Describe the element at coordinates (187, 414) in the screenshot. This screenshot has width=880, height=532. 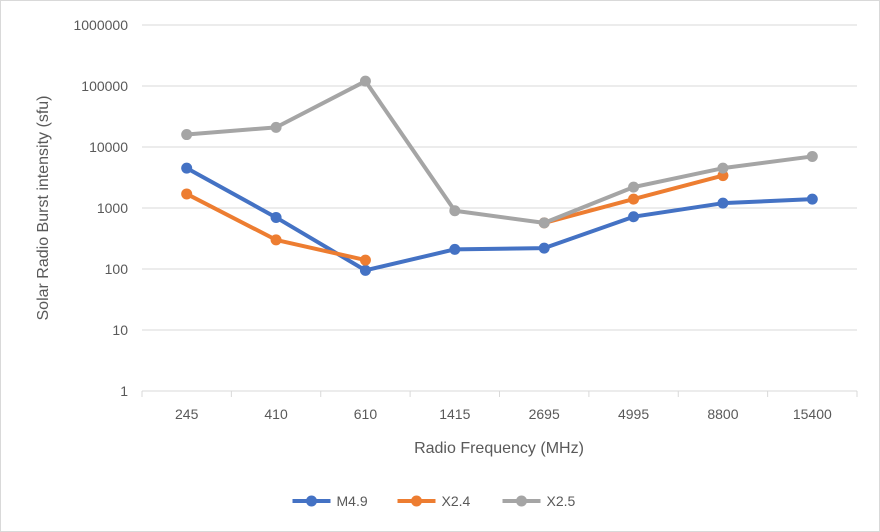
I see `x-tick-label: 245` at that location.